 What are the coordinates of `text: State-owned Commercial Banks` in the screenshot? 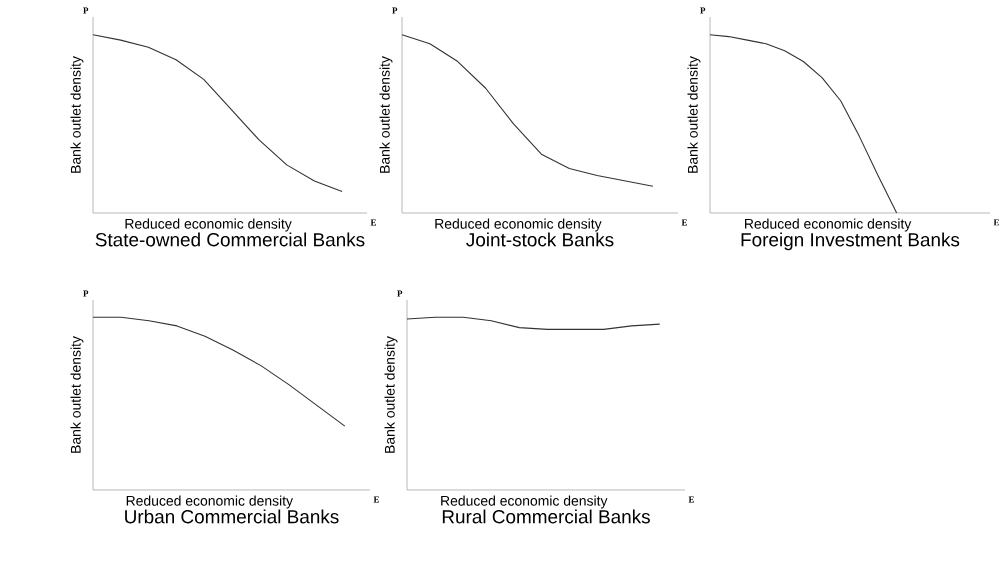 It's located at (230, 239).